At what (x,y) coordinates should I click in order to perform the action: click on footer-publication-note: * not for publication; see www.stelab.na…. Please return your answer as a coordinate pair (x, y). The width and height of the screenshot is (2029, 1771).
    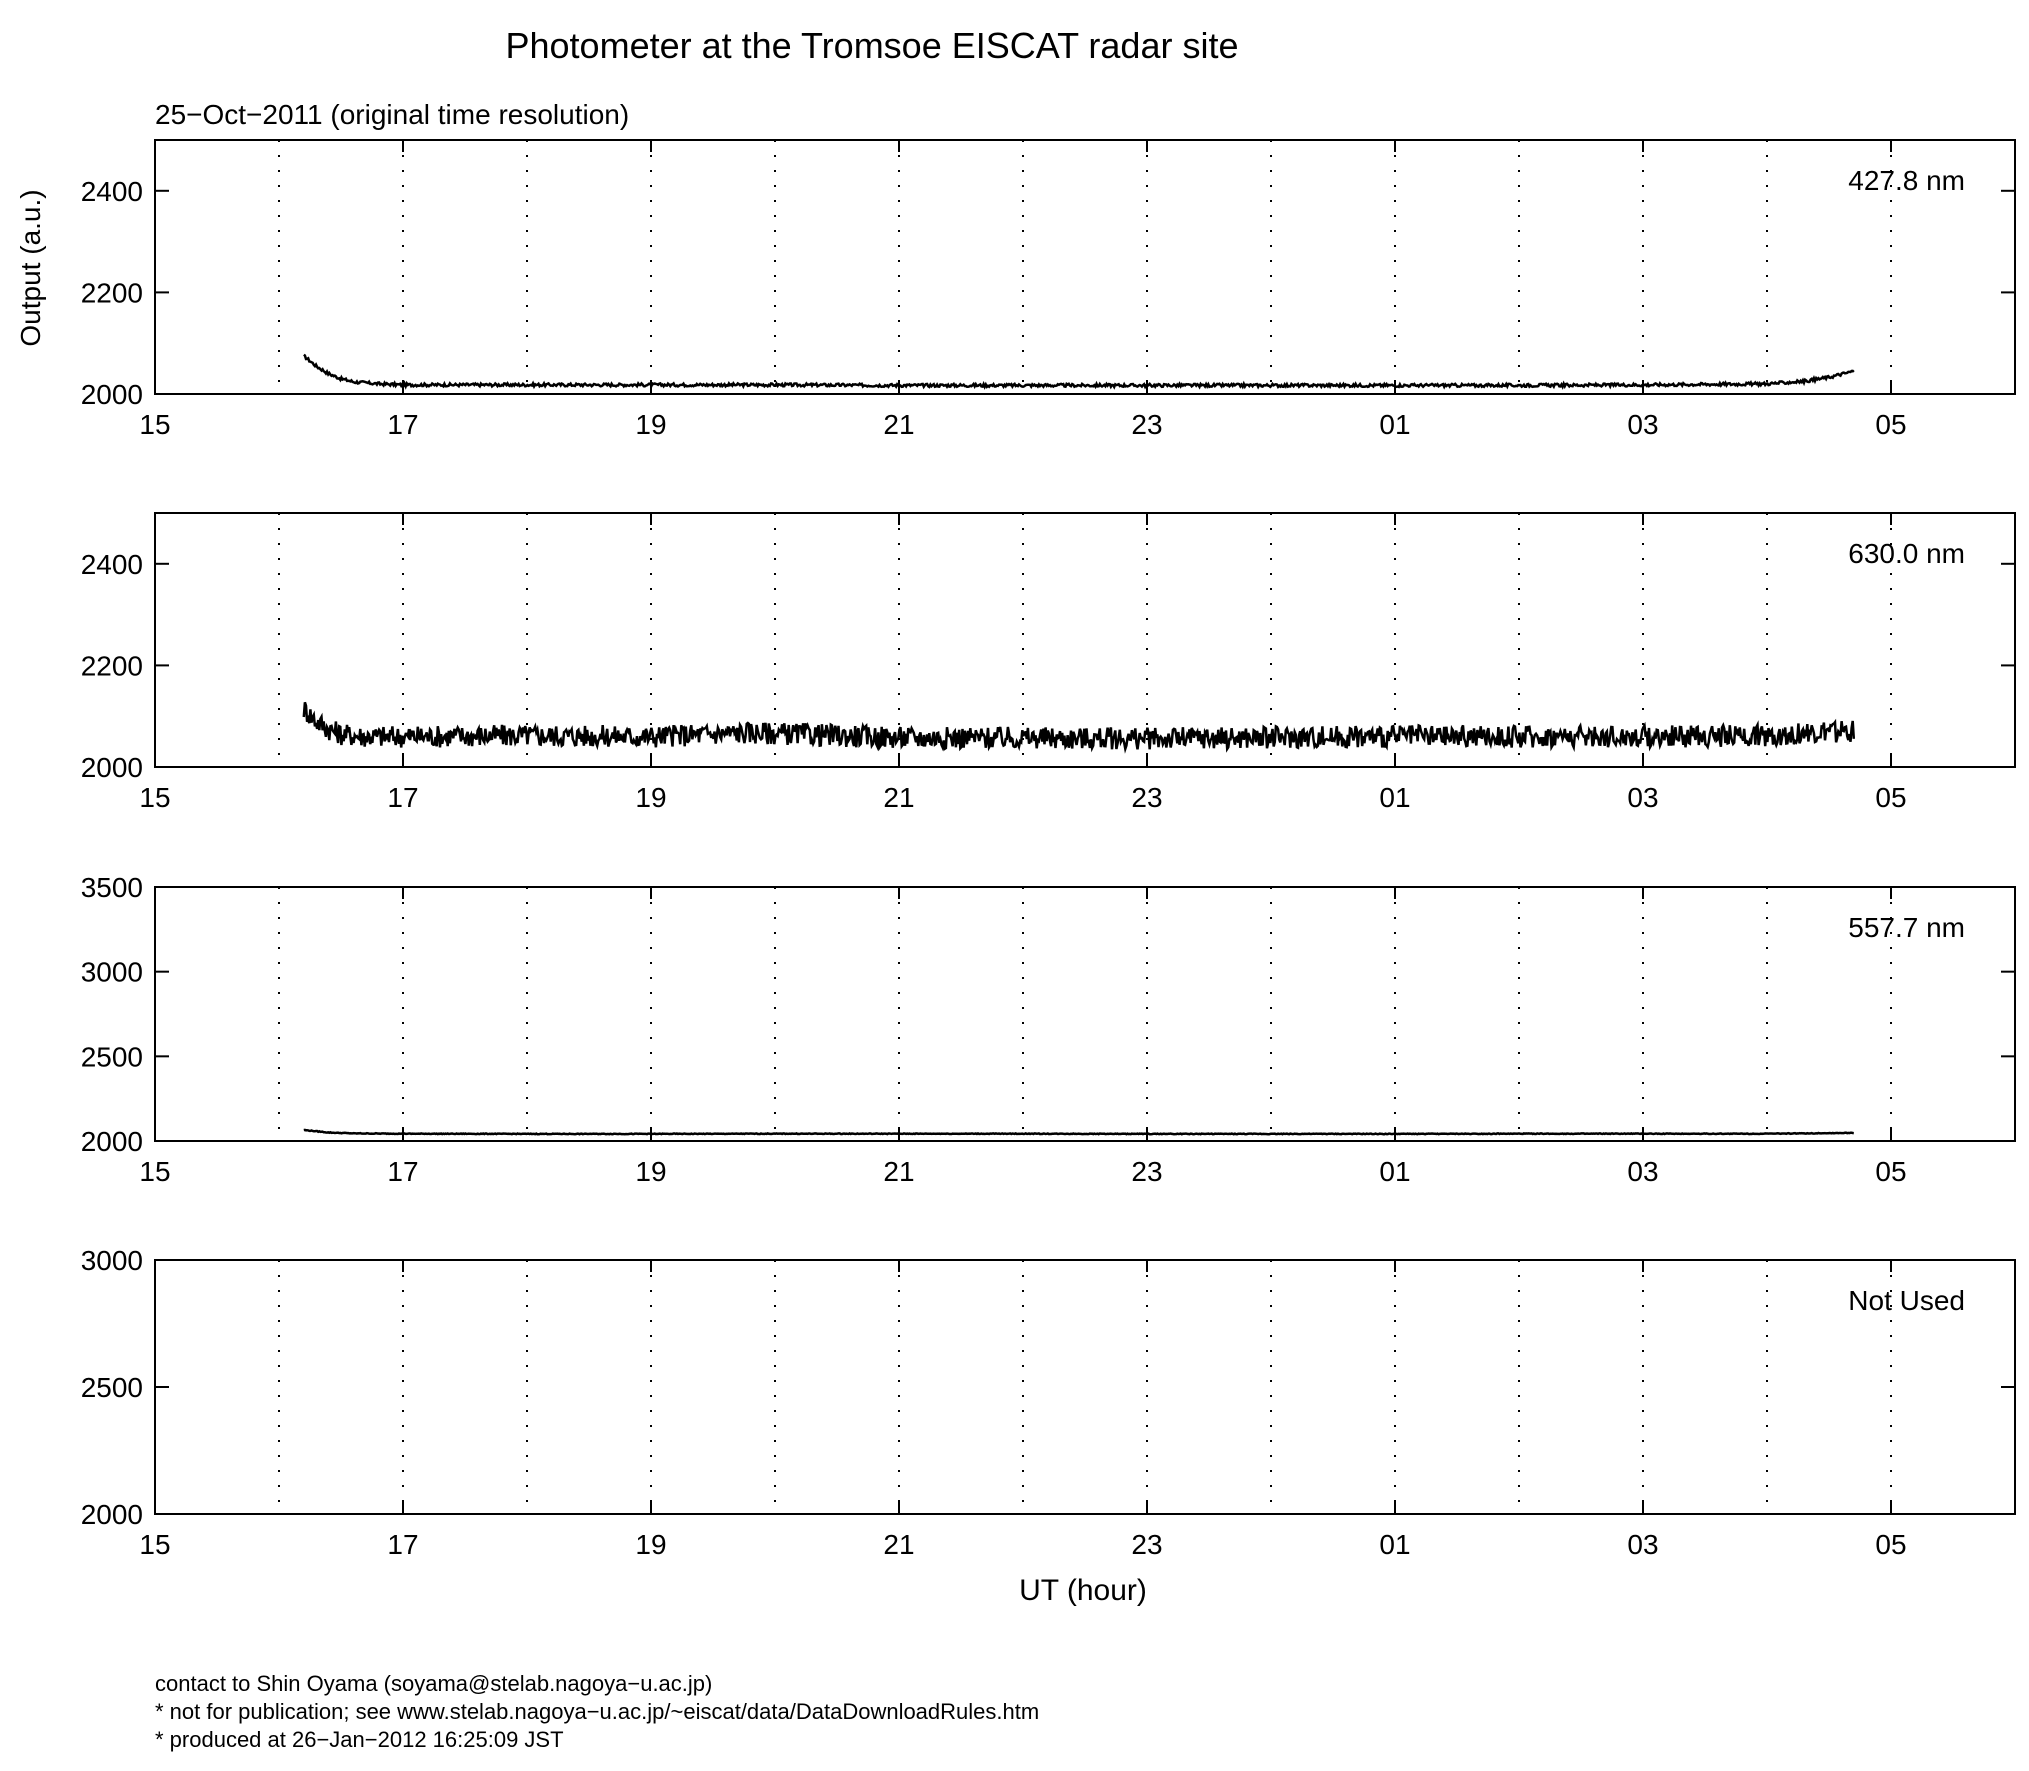
    Looking at the image, I should click on (597, 1711).